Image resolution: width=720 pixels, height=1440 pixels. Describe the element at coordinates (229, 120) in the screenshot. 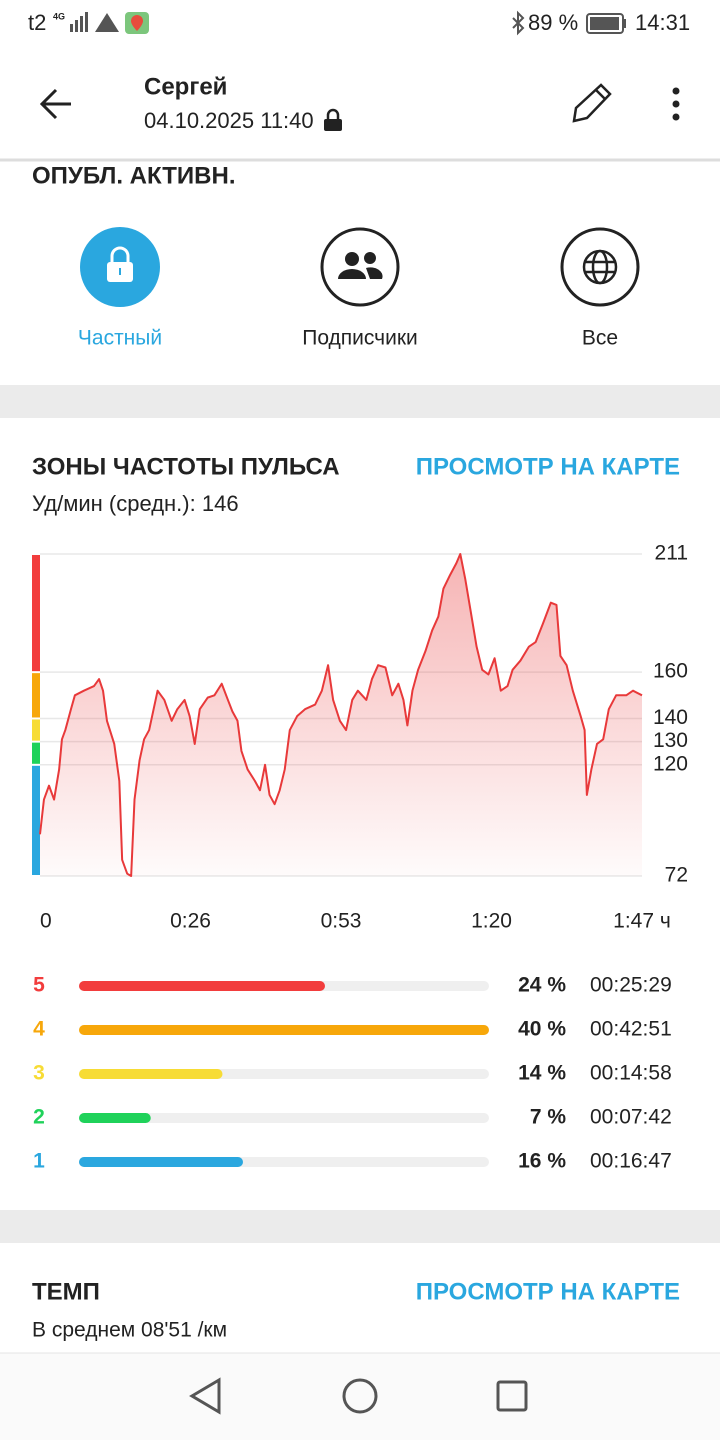

I see `activity-datetime: 04.10.2025 11:40` at that location.